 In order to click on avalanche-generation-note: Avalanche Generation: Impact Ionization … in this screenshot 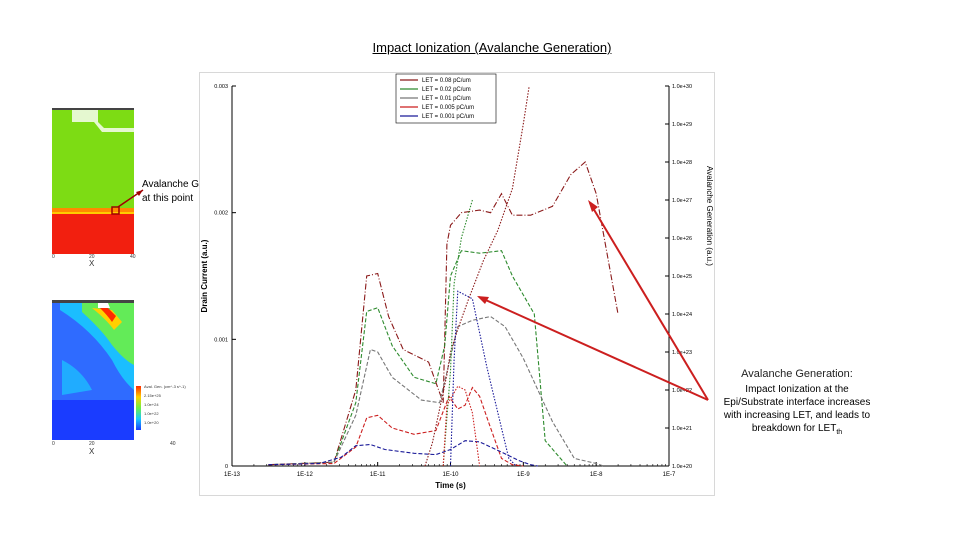, I will do `click(797, 403)`.